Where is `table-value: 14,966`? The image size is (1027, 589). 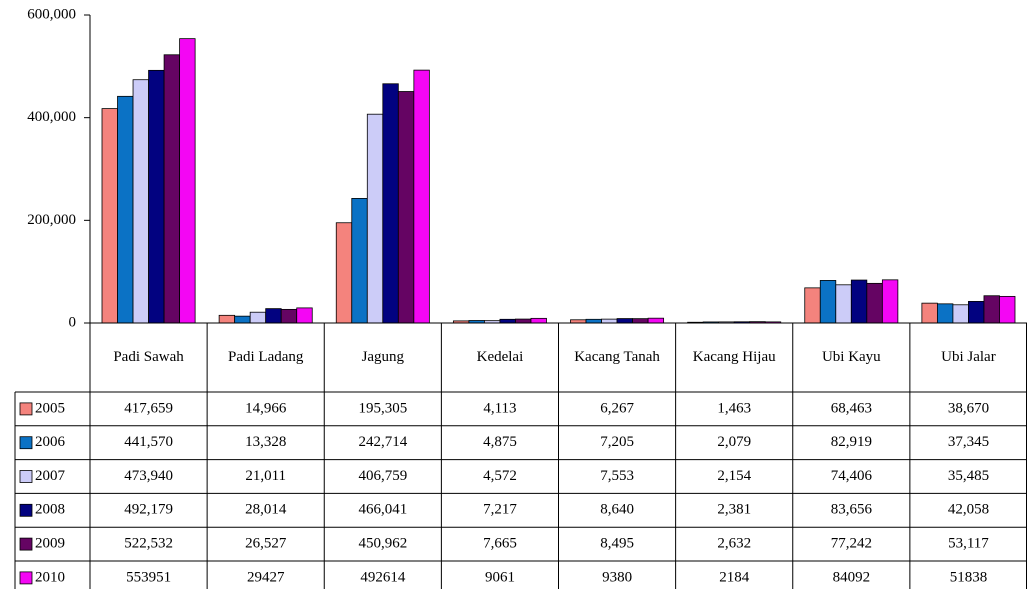
table-value: 14,966 is located at coordinates (266, 408).